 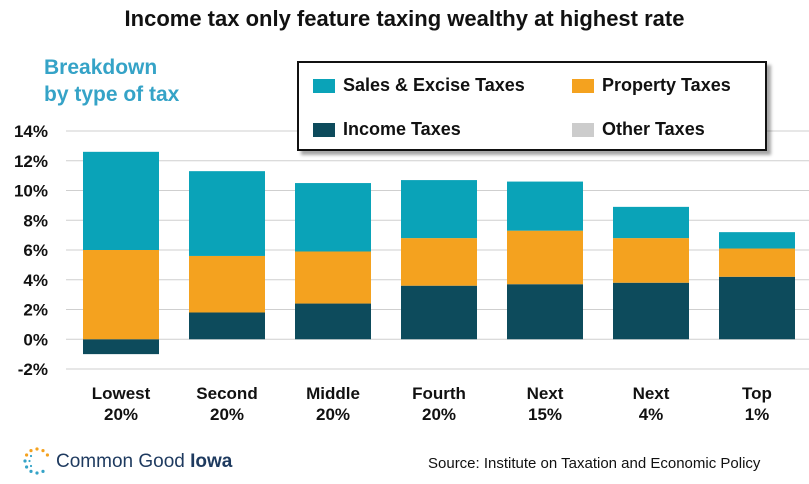 I want to click on y-tick-label-0: -2%, so click(x=33, y=369).